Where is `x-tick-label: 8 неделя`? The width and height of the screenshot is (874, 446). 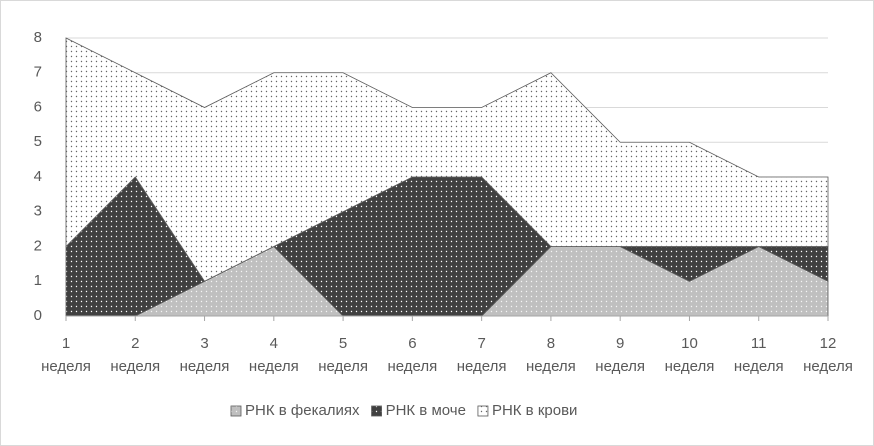
x-tick-label: 8 неделя is located at coordinates (551, 355).